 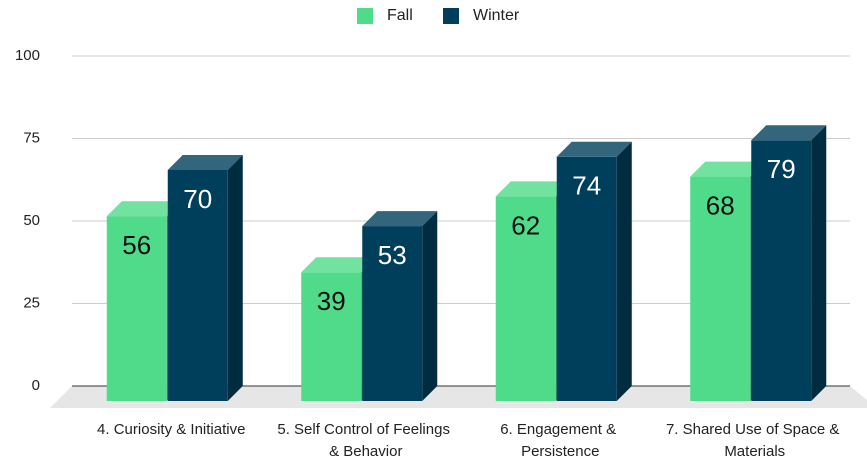 What do you see at coordinates (586, 186) in the screenshot?
I see `value-label: 74` at bounding box center [586, 186].